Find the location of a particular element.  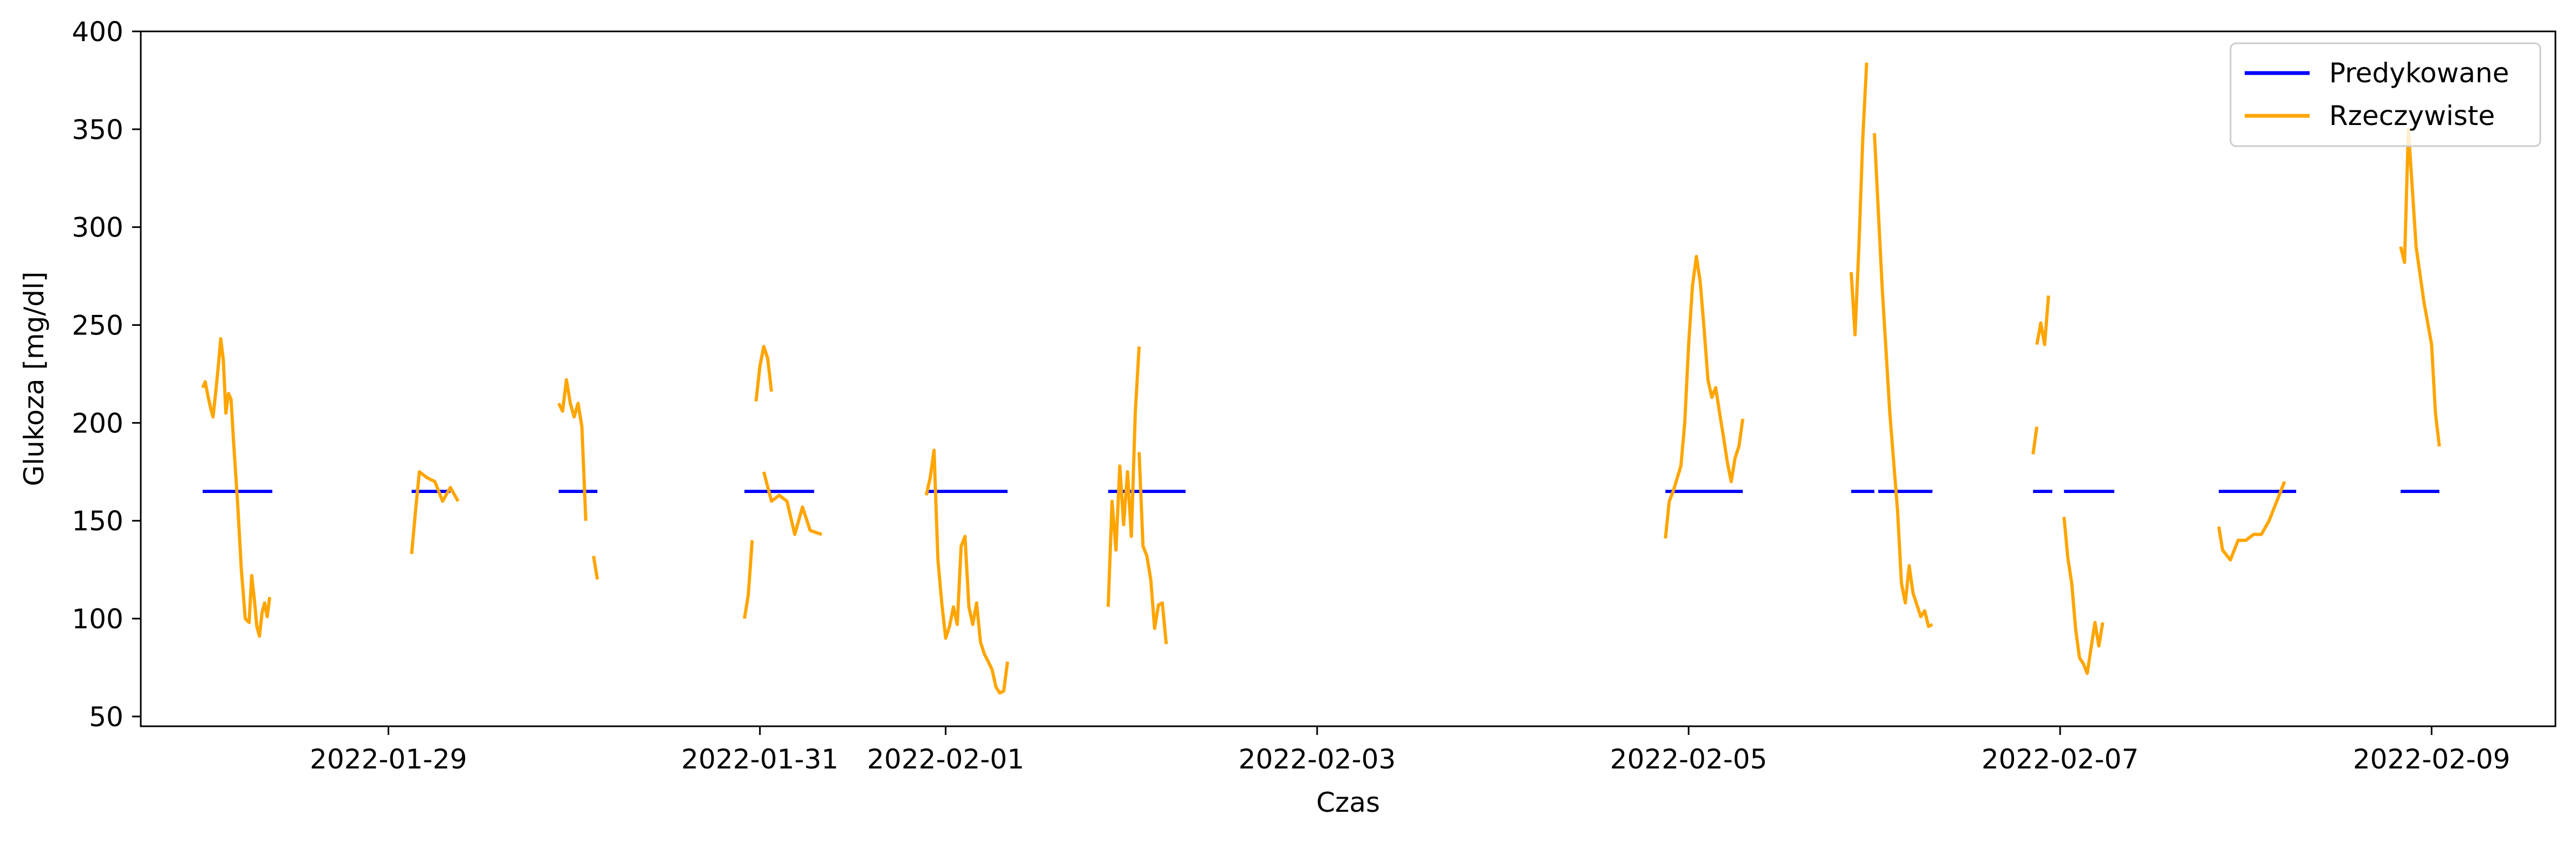

x-tick-label: 2022-01-31 is located at coordinates (760, 759).